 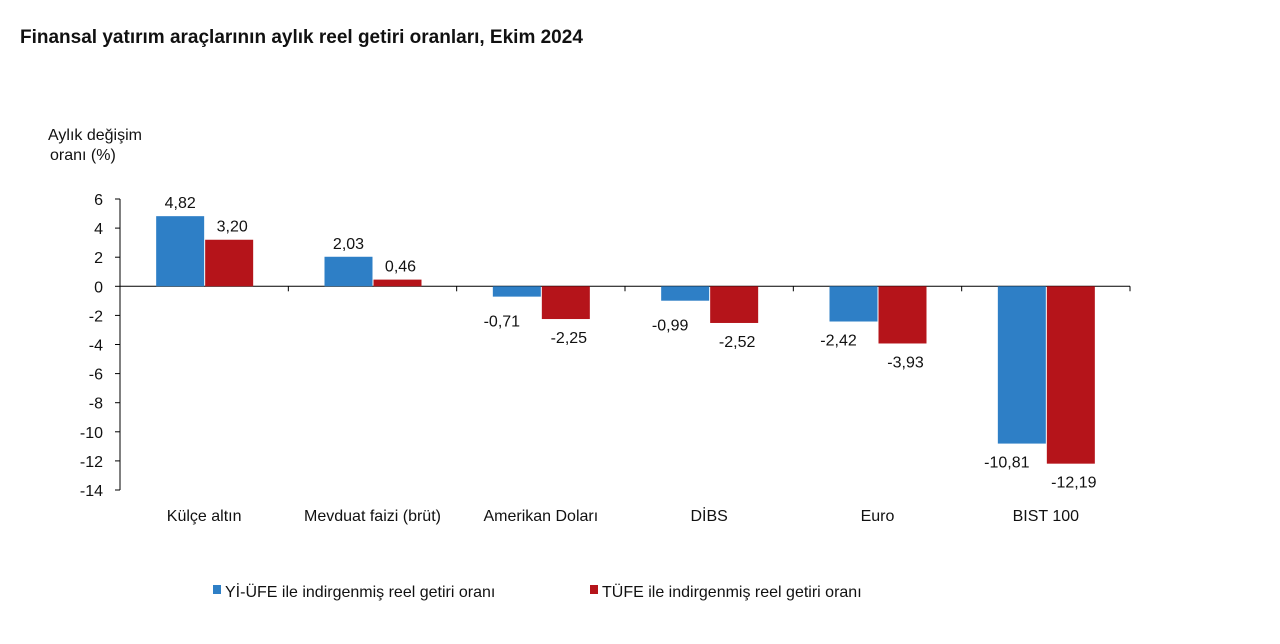 What do you see at coordinates (1006, 463) in the screenshot?
I see `data-label: -10,81` at bounding box center [1006, 463].